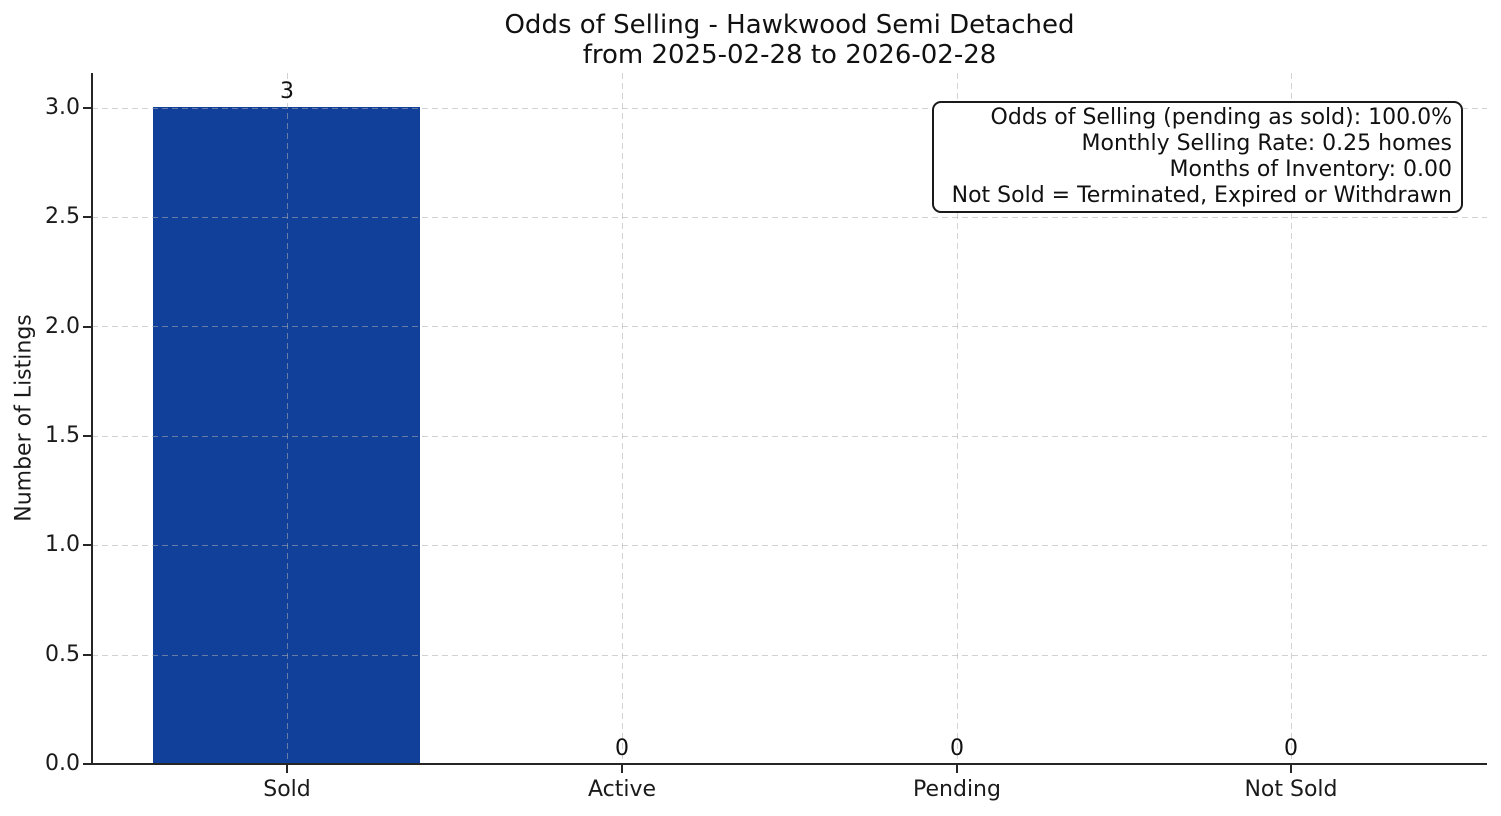 Image resolution: width=1501 pixels, height=816 pixels. What do you see at coordinates (789, 545) in the screenshot?
I see `gridline-h-1.0` at bounding box center [789, 545].